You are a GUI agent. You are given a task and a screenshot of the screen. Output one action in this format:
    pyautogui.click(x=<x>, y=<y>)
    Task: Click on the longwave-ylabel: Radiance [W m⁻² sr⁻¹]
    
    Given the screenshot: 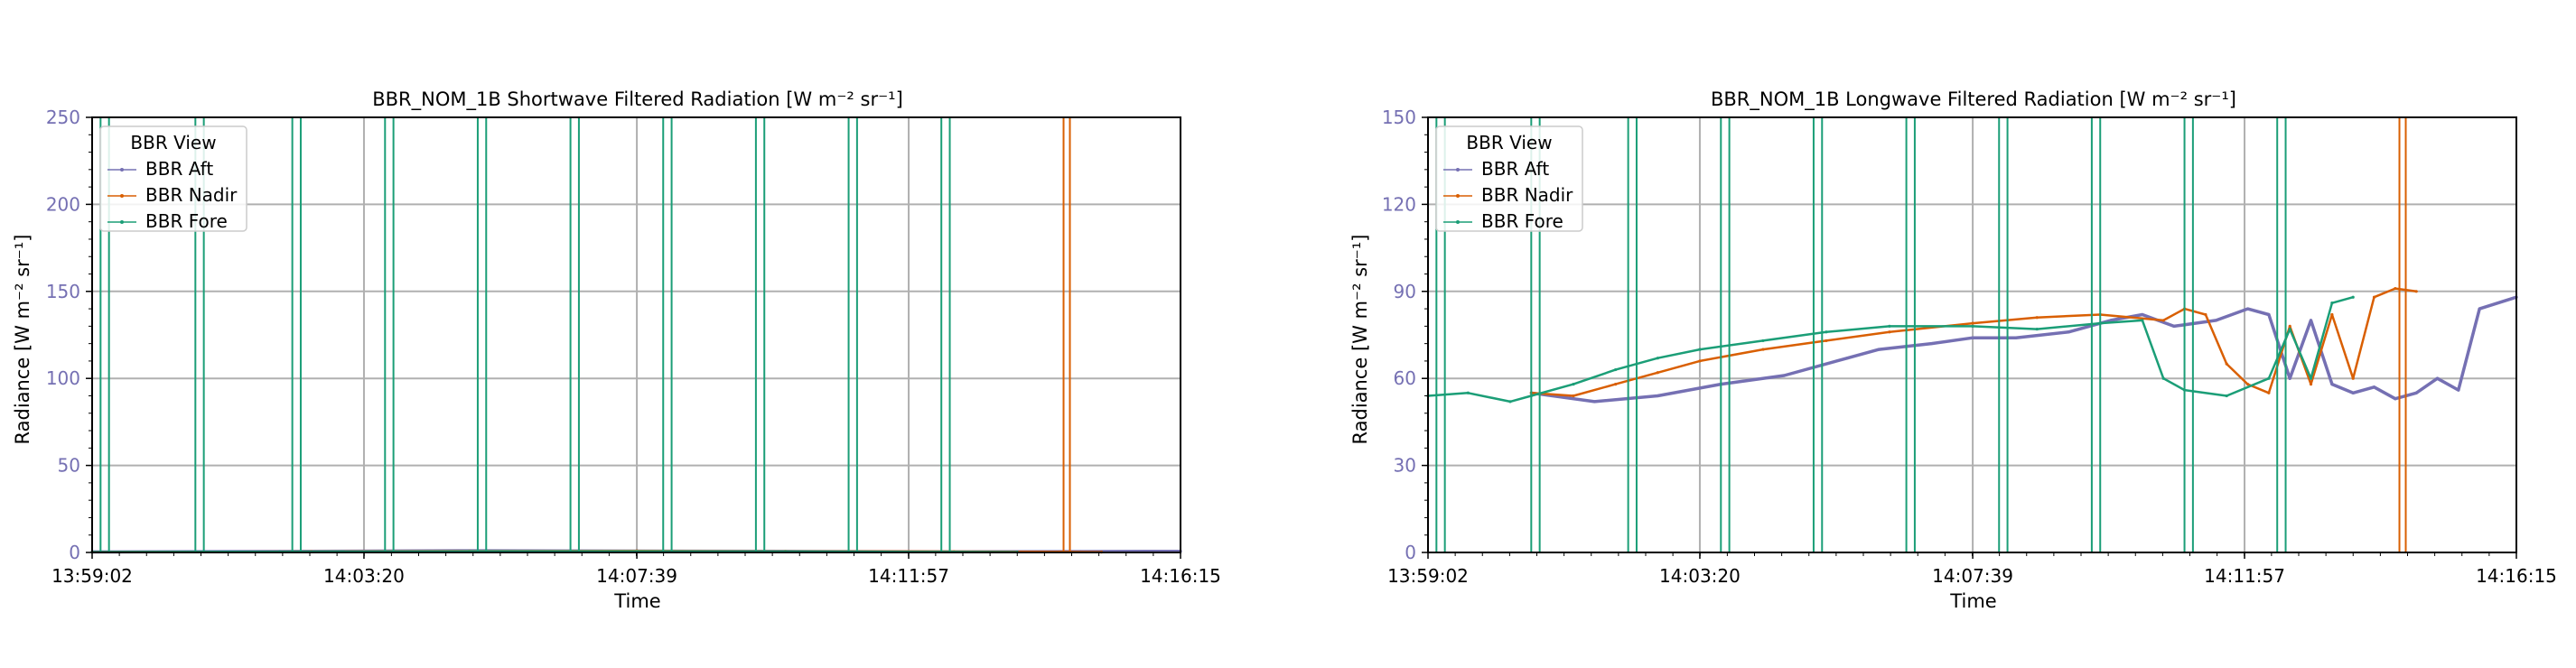 What is the action you would take?
    pyautogui.click(x=1360, y=339)
    